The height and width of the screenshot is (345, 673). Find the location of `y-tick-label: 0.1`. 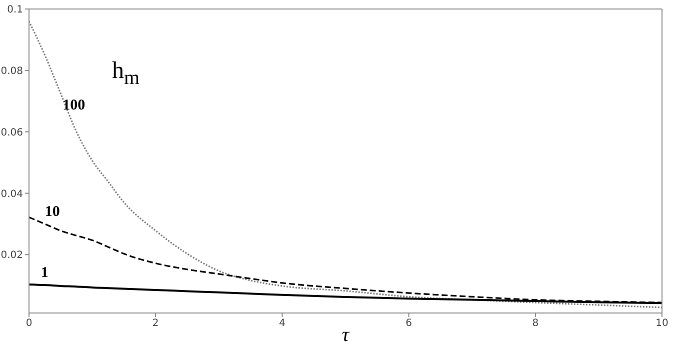

y-tick-label: 0.1 is located at coordinates (15, 10).